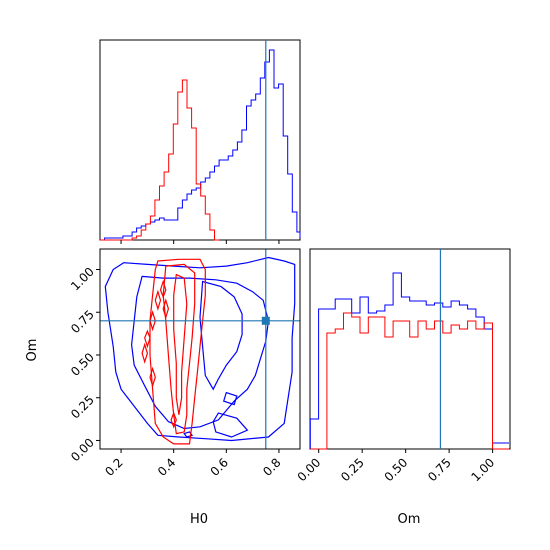  I want to click on h0-histogram-panel, so click(200, 141).